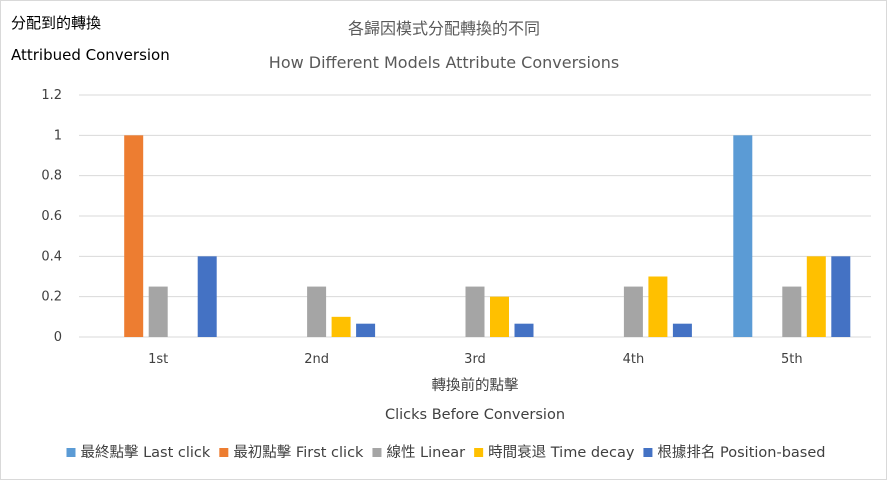 This screenshot has height=483, width=887. I want to click on legend-item: 時間衰退 Time decay, so click(554, 452).